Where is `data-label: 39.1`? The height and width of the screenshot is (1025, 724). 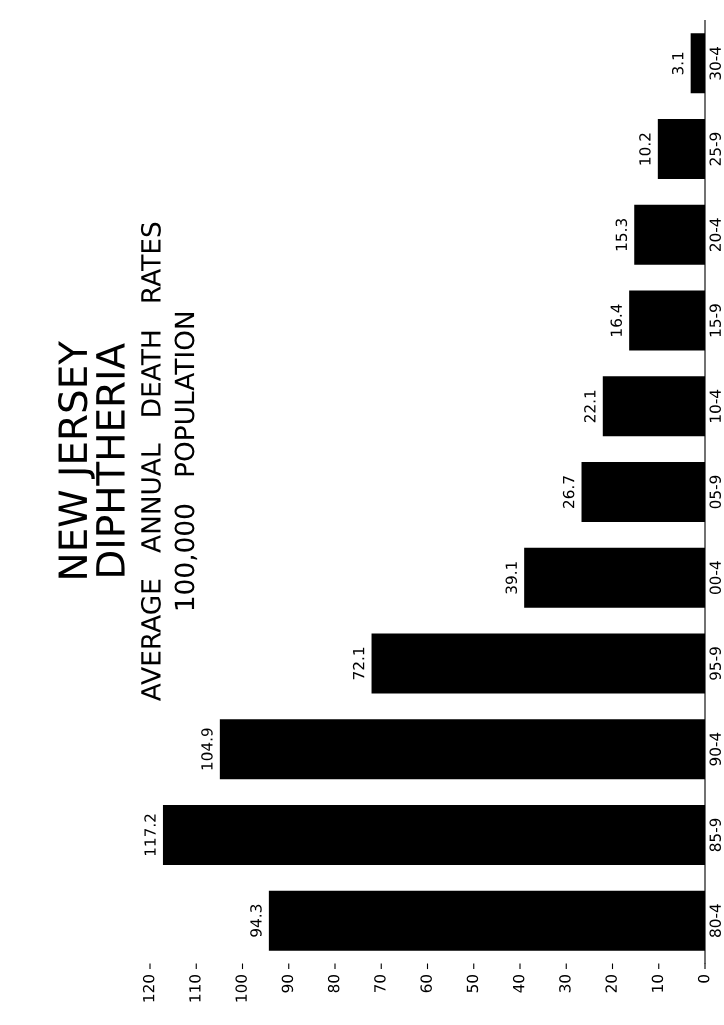 data-label: 39.1 is located at coordinates (511, 578).